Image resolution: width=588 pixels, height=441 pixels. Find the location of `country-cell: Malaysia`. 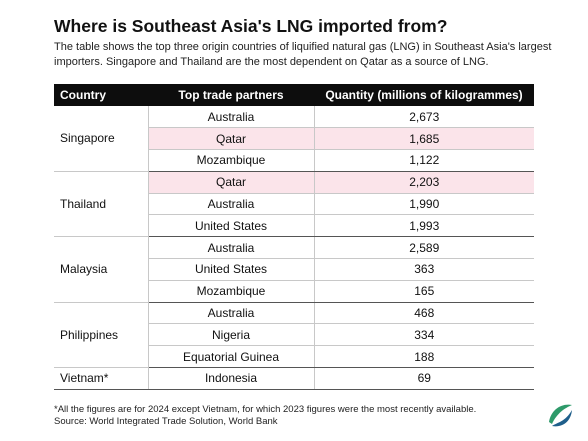

country-cell: Malaysia is located at coordinates (101, 269).